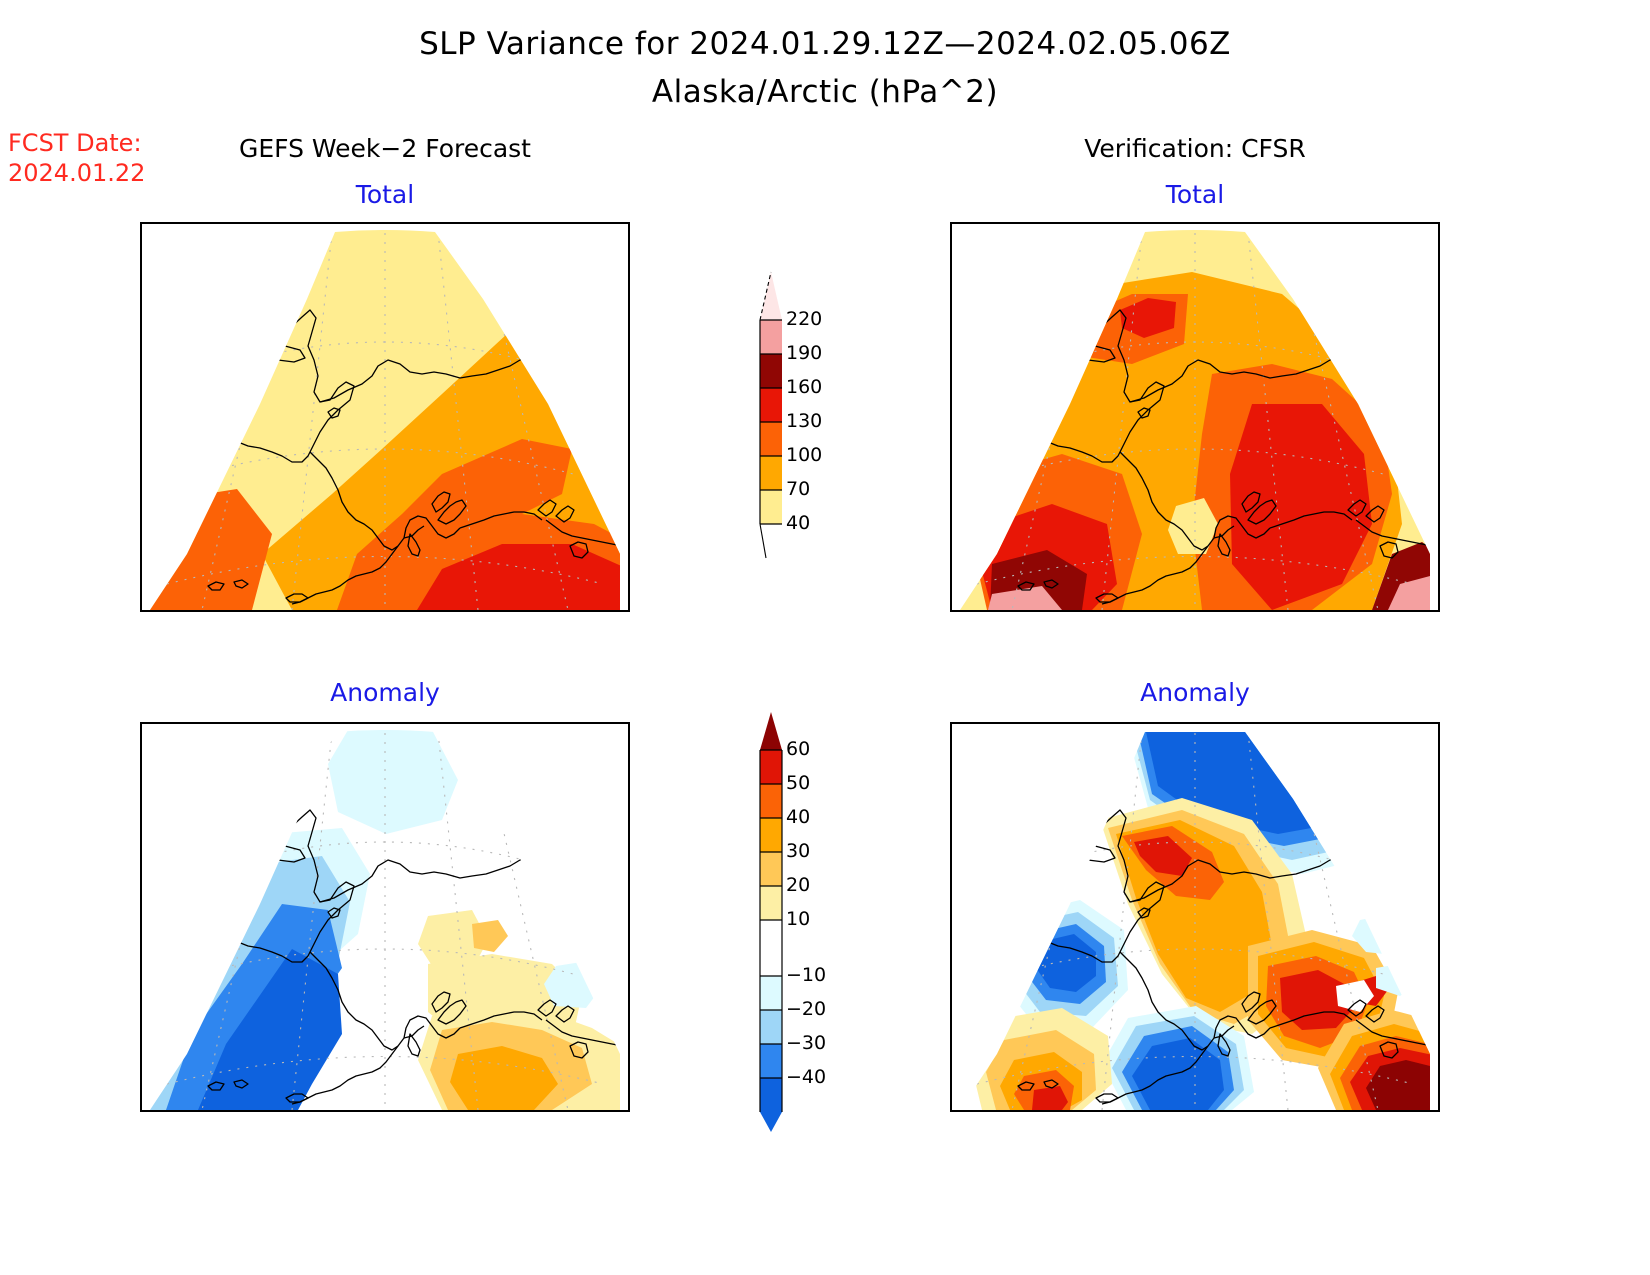  Describe the element at coordinates (785, 418) in the screenshot. I see `colorbar-total: 220 190 160 130 100 70 40` at that location.